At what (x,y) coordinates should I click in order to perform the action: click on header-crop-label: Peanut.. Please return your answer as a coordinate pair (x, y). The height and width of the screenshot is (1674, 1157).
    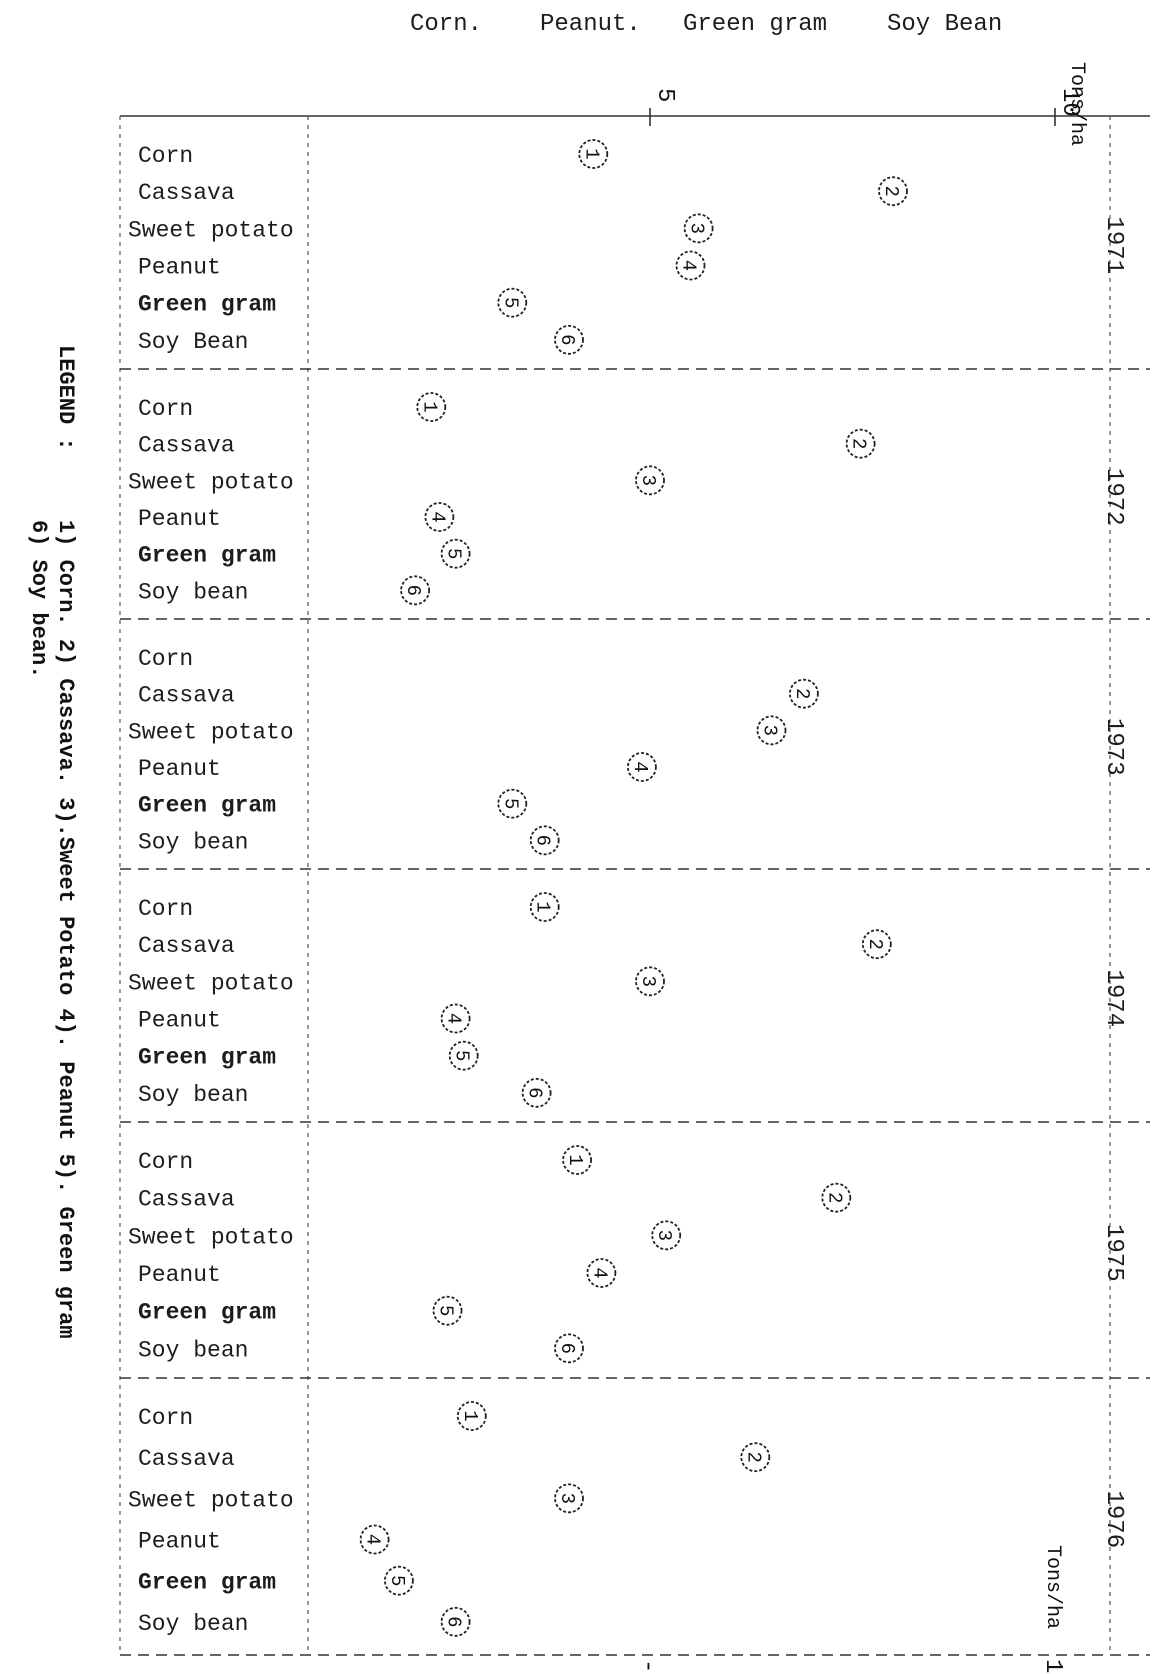
    Looking at the image, I should click on (590, 24).